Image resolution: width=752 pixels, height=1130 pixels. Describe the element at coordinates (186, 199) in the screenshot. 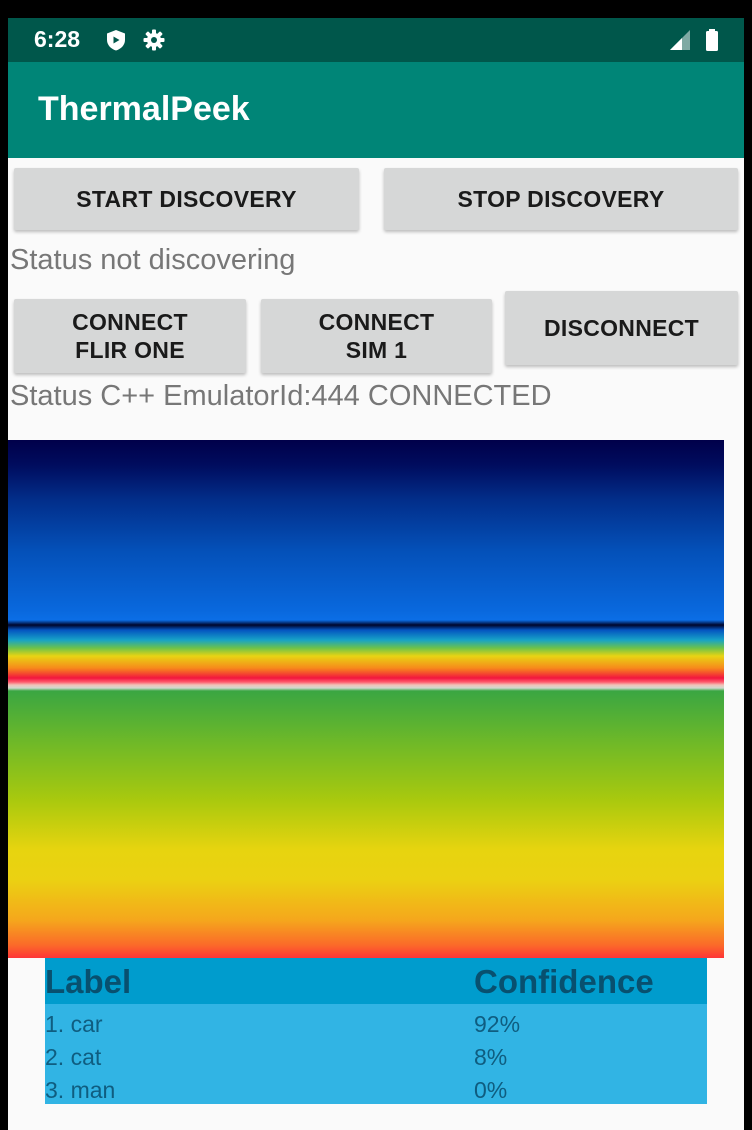

I see `start-discovery-button: START DISCOVERY` at that location.